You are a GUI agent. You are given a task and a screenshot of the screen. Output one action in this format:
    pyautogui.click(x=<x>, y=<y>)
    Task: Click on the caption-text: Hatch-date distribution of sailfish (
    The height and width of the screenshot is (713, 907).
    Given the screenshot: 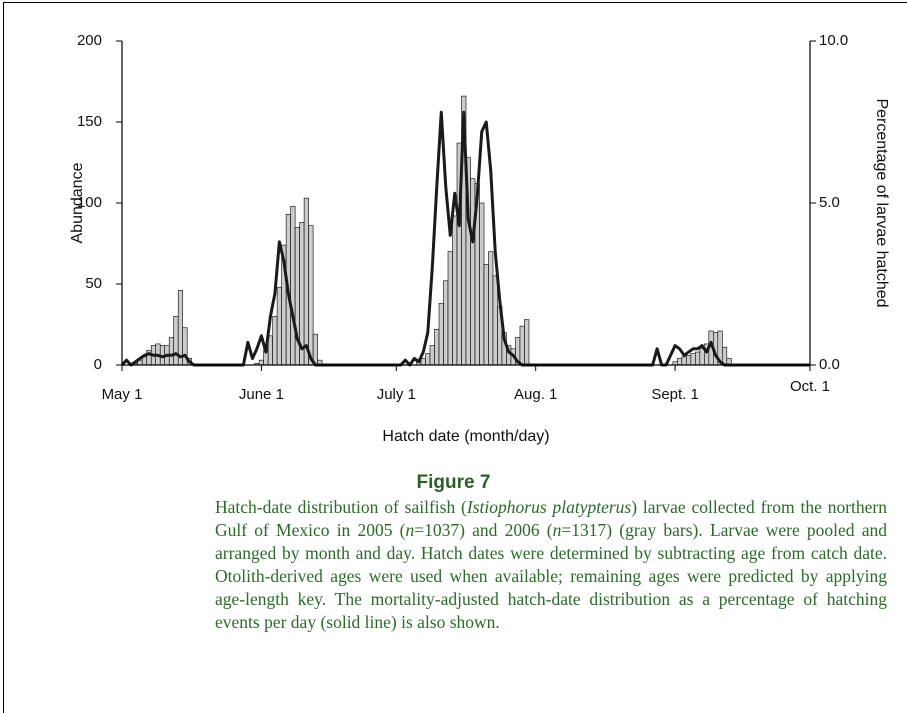 What is the action you would take?
    pyautogui.click(x=341, y=507)
    